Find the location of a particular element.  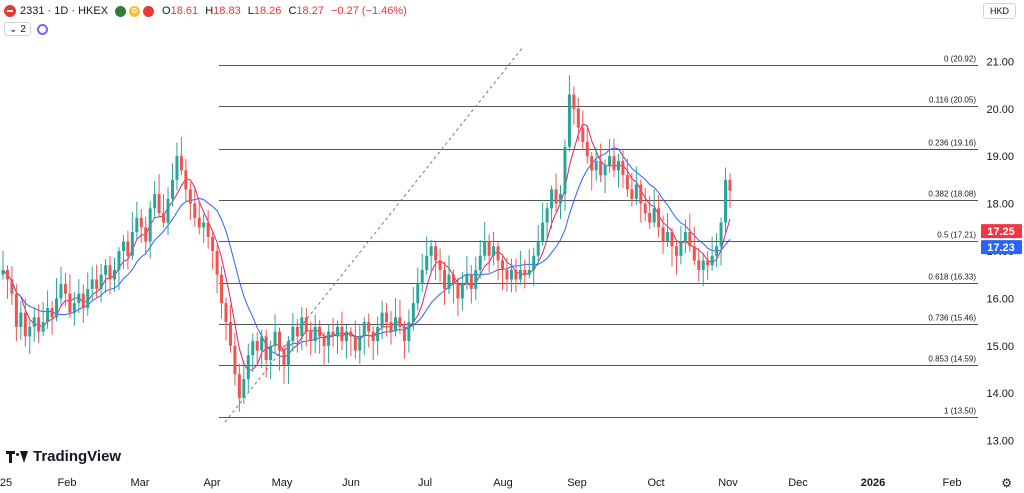

x-tick-label: 25 is located at coordinates (6, 483).